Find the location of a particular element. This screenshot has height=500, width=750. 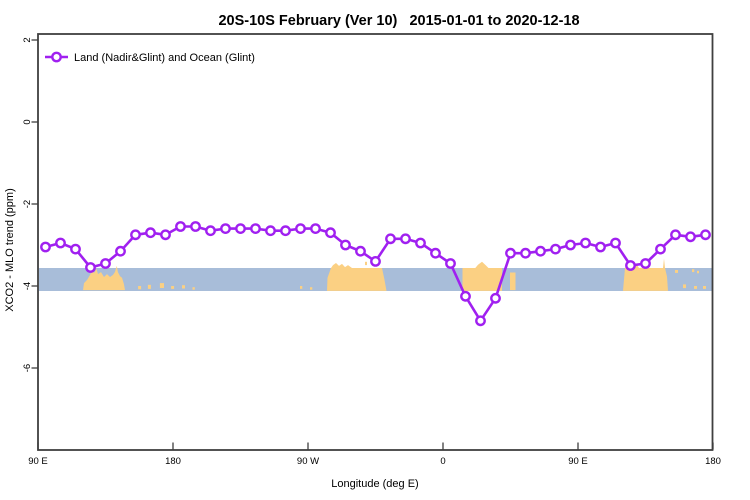

x-axis-ticks is located at coordinates (375, 446).